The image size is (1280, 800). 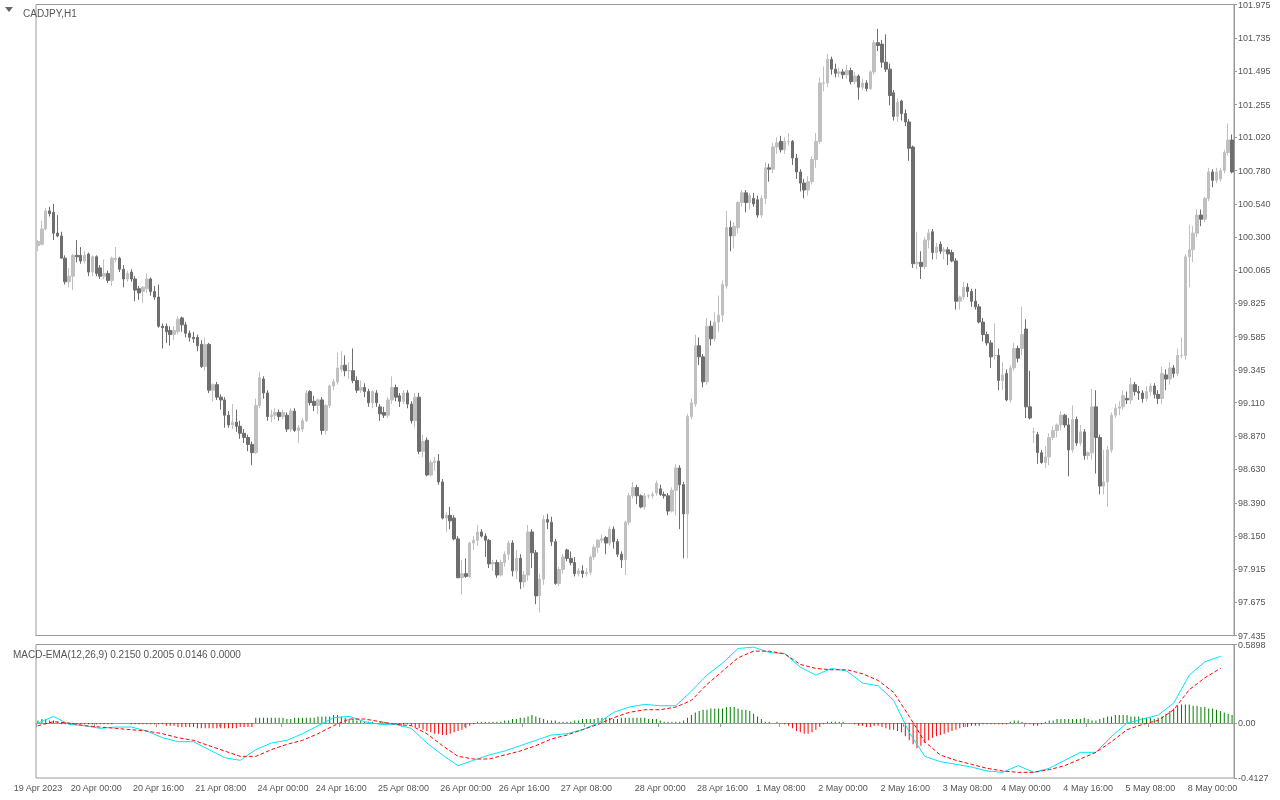 I want to click on y-tick-label: 97.675, so click(x=1252, y=602).